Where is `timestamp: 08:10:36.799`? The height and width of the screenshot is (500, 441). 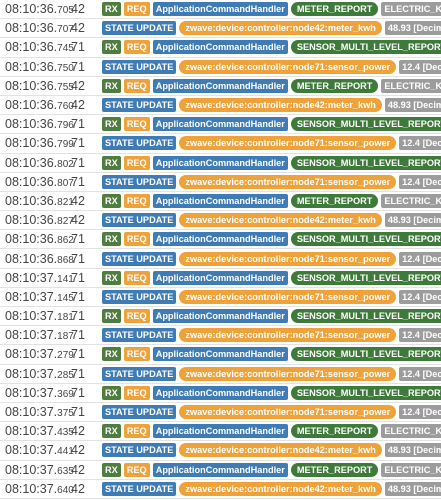
timestamp: 08:10:36.799 is located at coordinates (37, 143).